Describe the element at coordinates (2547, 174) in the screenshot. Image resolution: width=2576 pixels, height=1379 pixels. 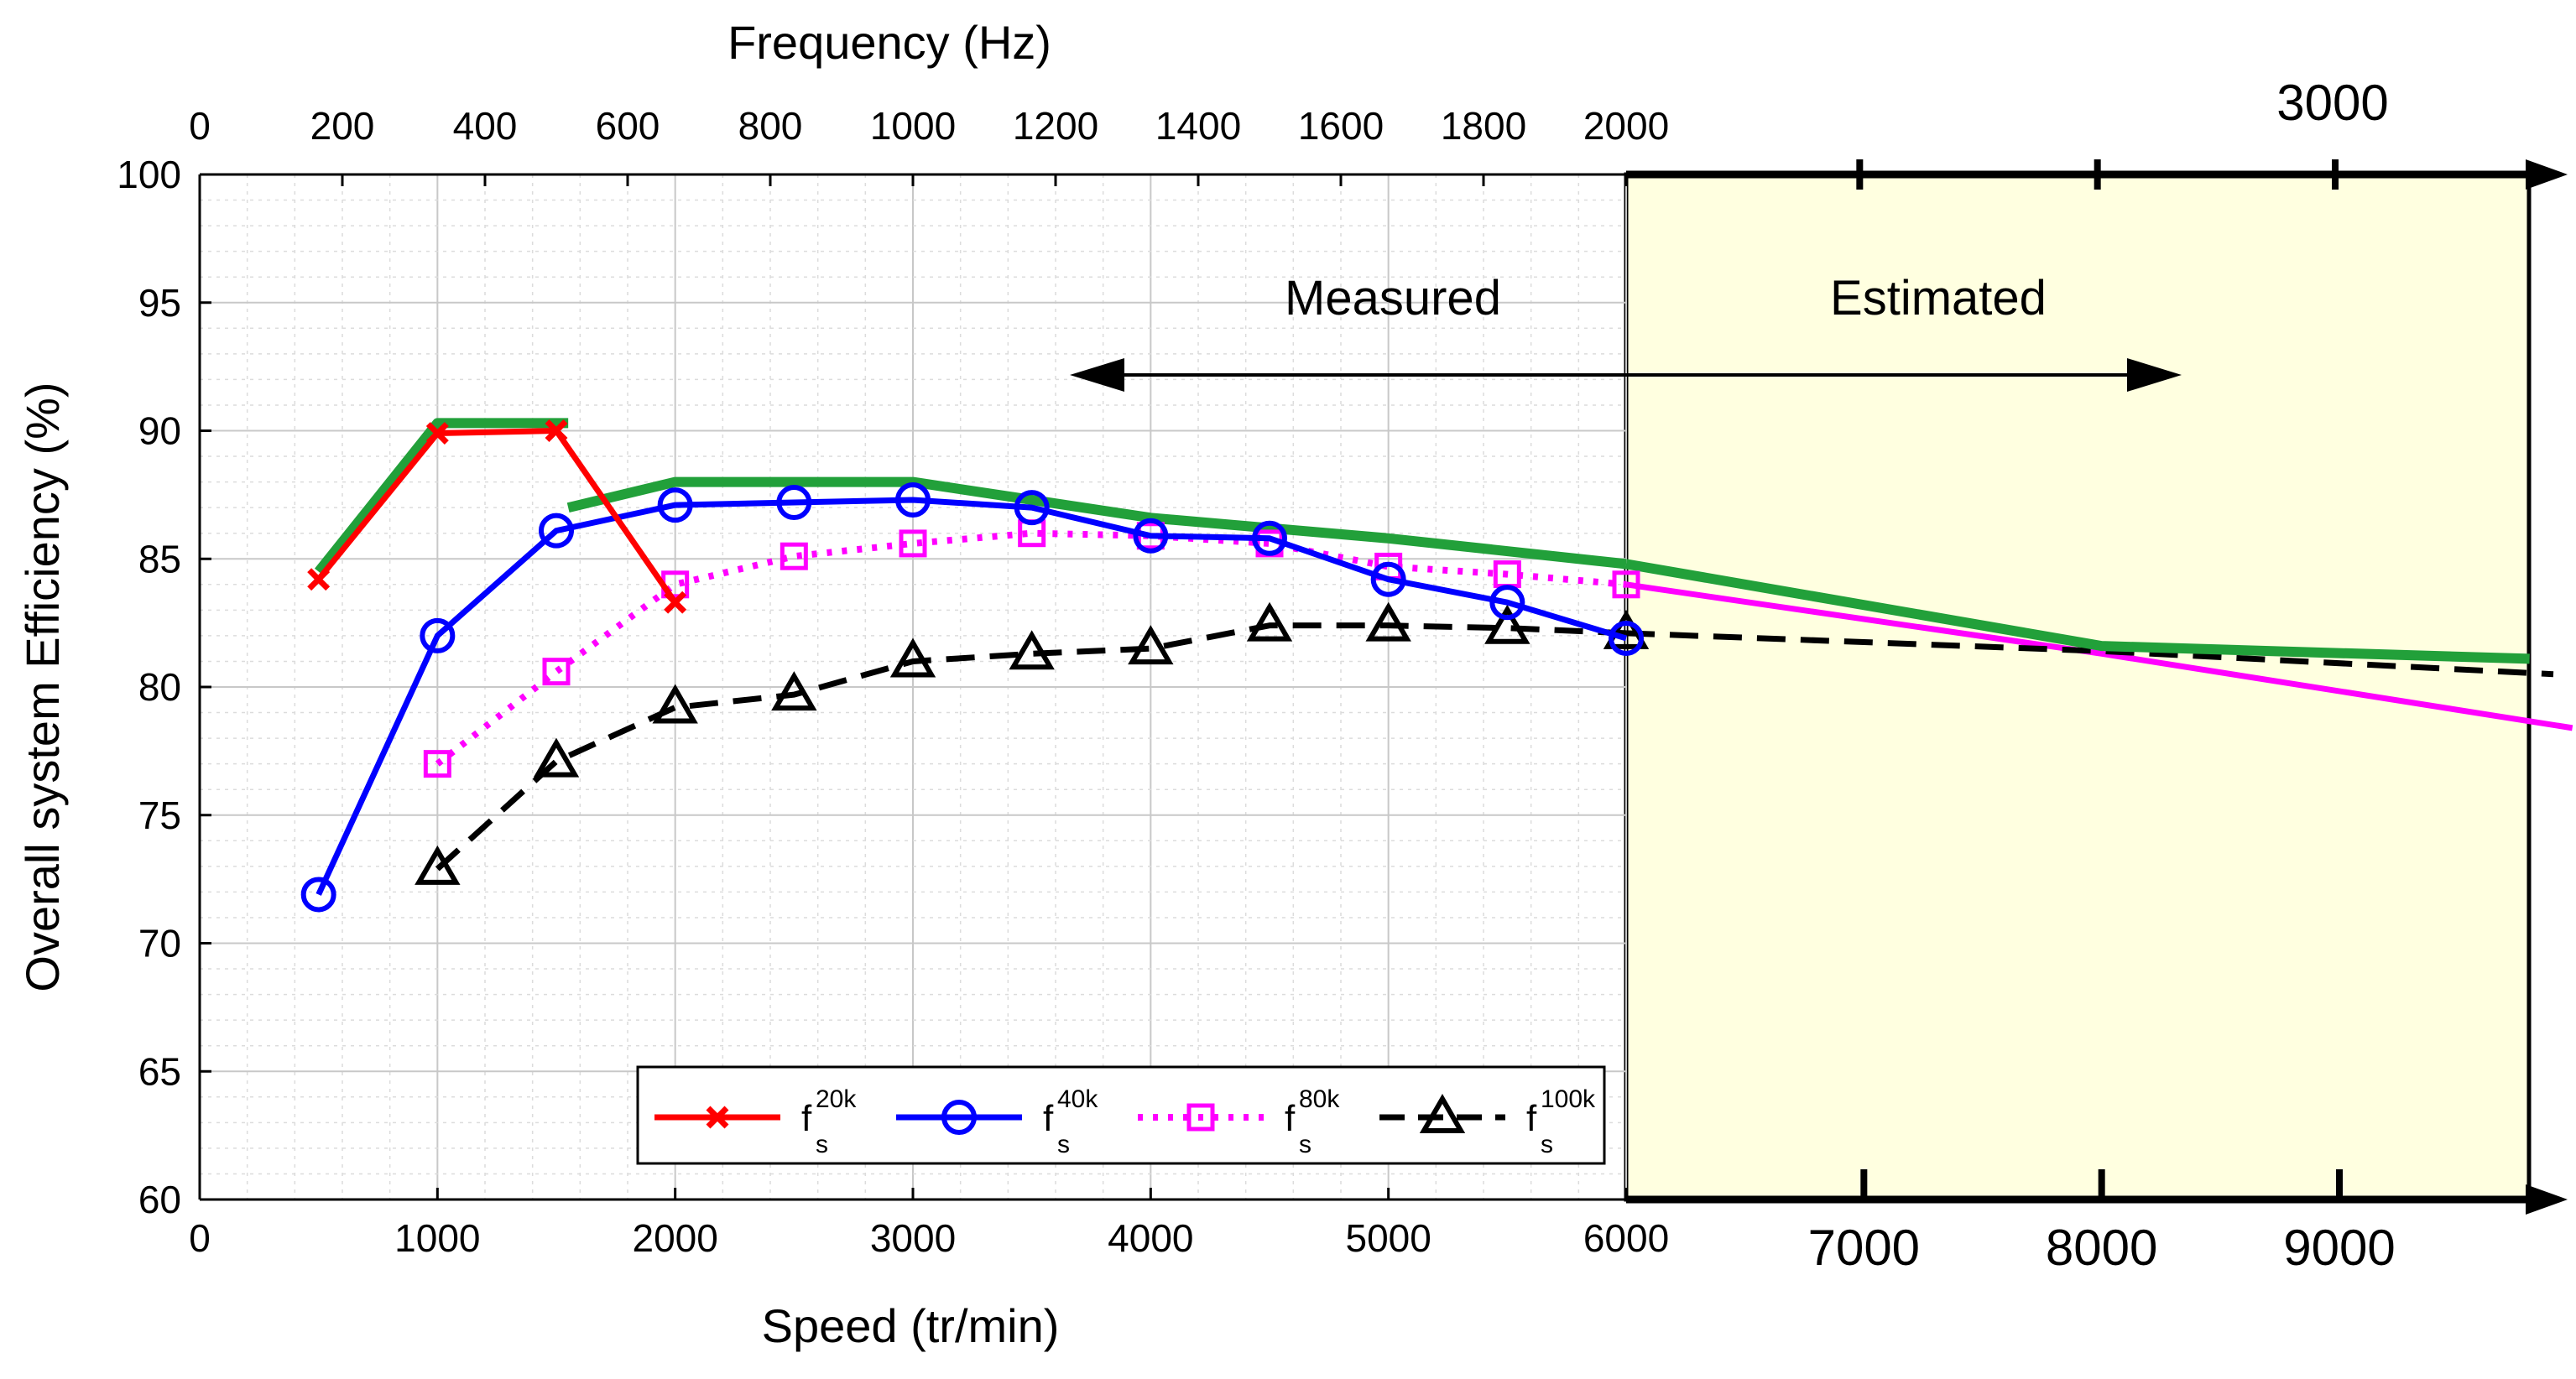
I see `estimated-top-arrowhead` at that location.